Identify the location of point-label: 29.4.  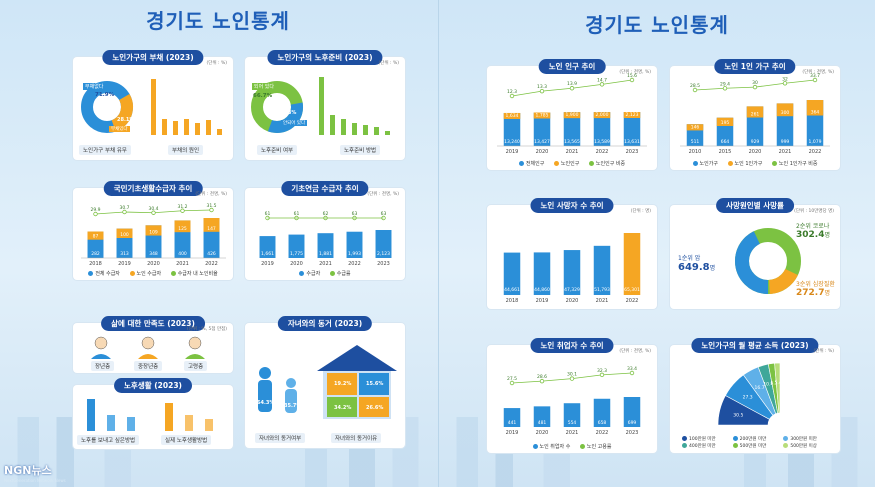
(725, 84).